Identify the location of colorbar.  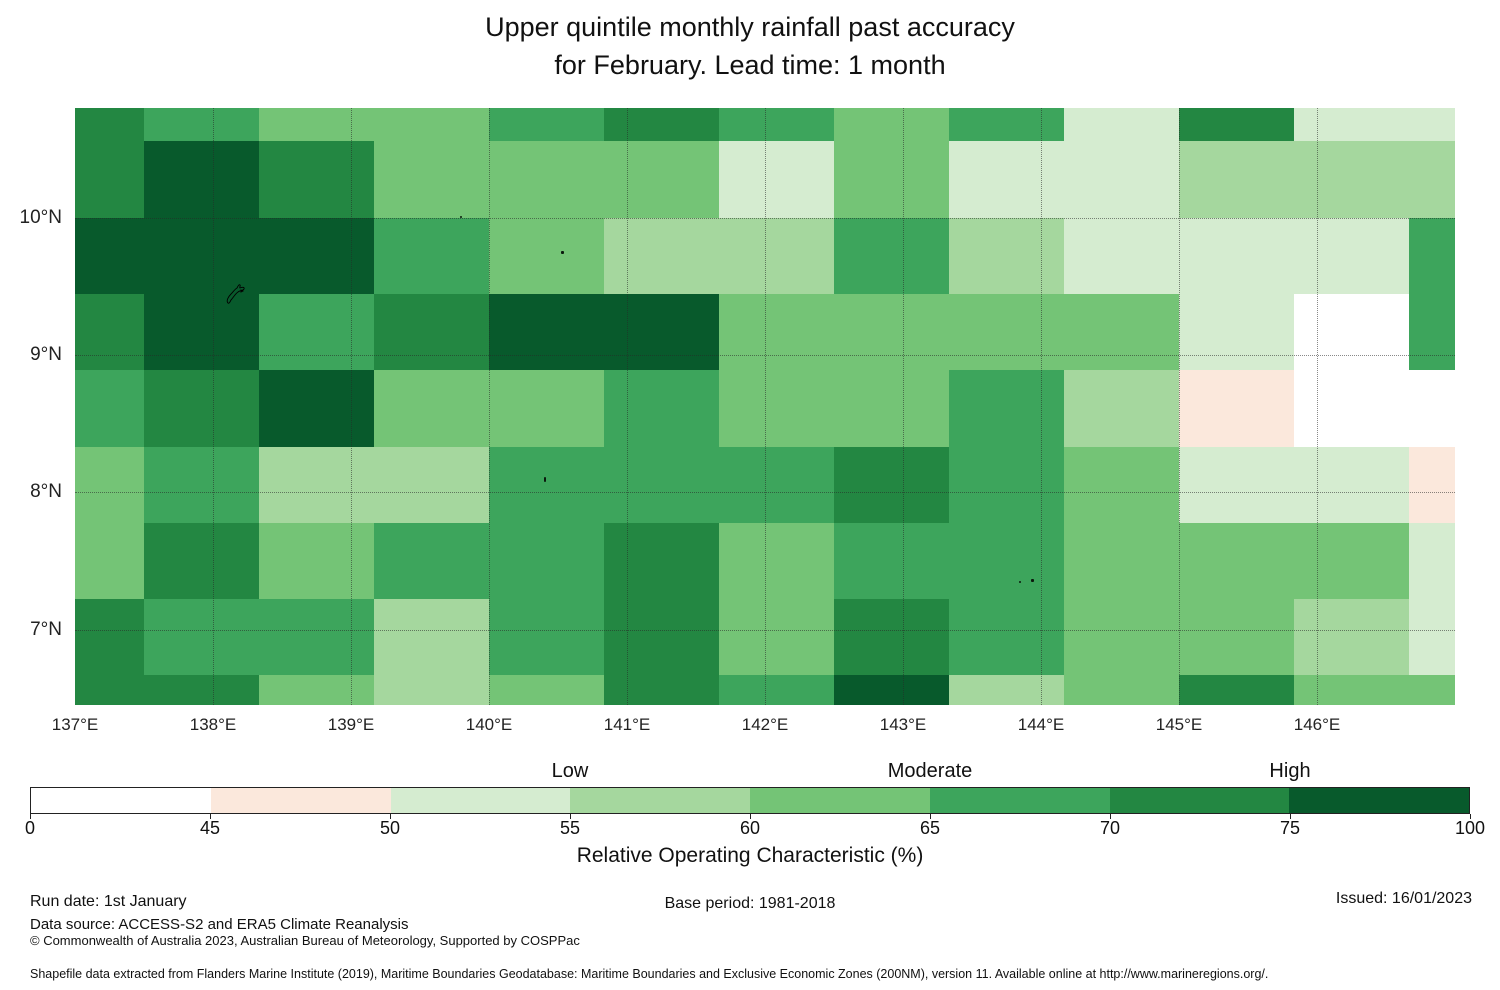
(750, 800).